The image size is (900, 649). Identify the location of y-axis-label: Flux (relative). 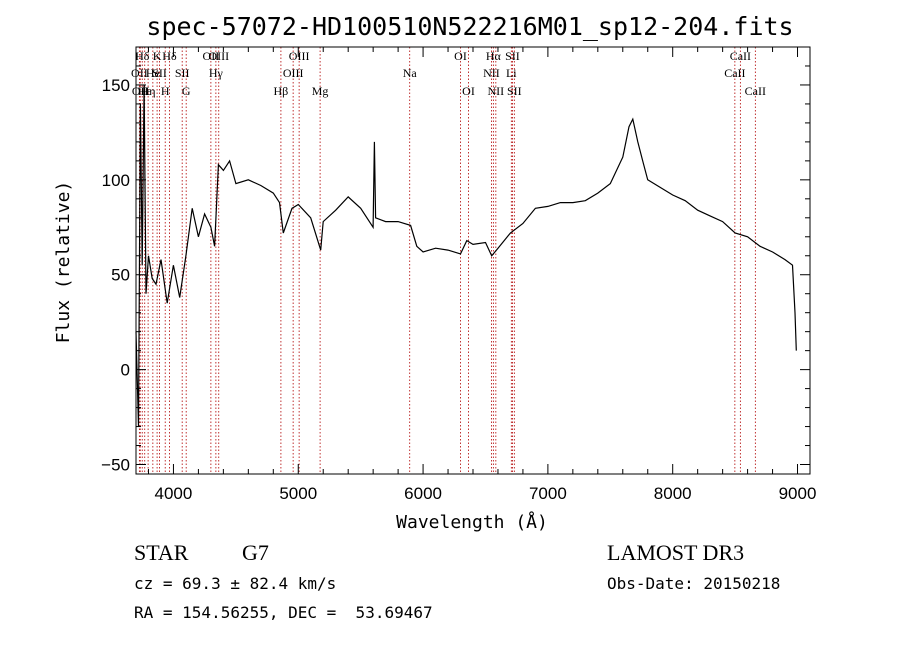
(63, 262).